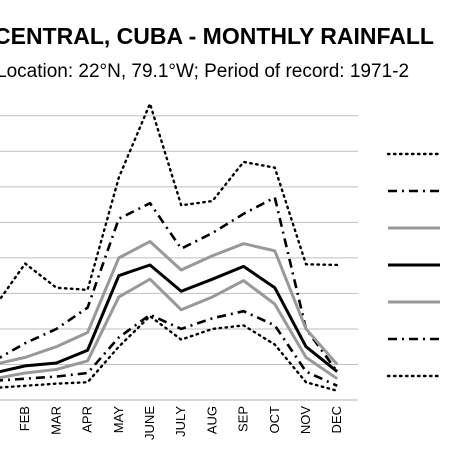 The width and height of the screenshot is (450, 450). I want to click on x-tick-label: APR, so click(87, 419).